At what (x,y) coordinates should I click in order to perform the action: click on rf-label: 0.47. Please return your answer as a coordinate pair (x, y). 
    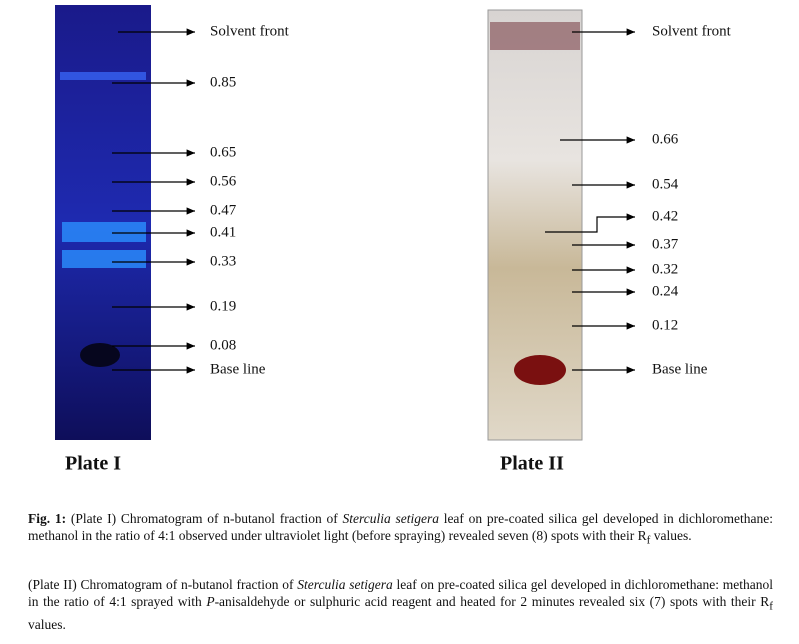
    Looking at the image, I should click on (223, 210).